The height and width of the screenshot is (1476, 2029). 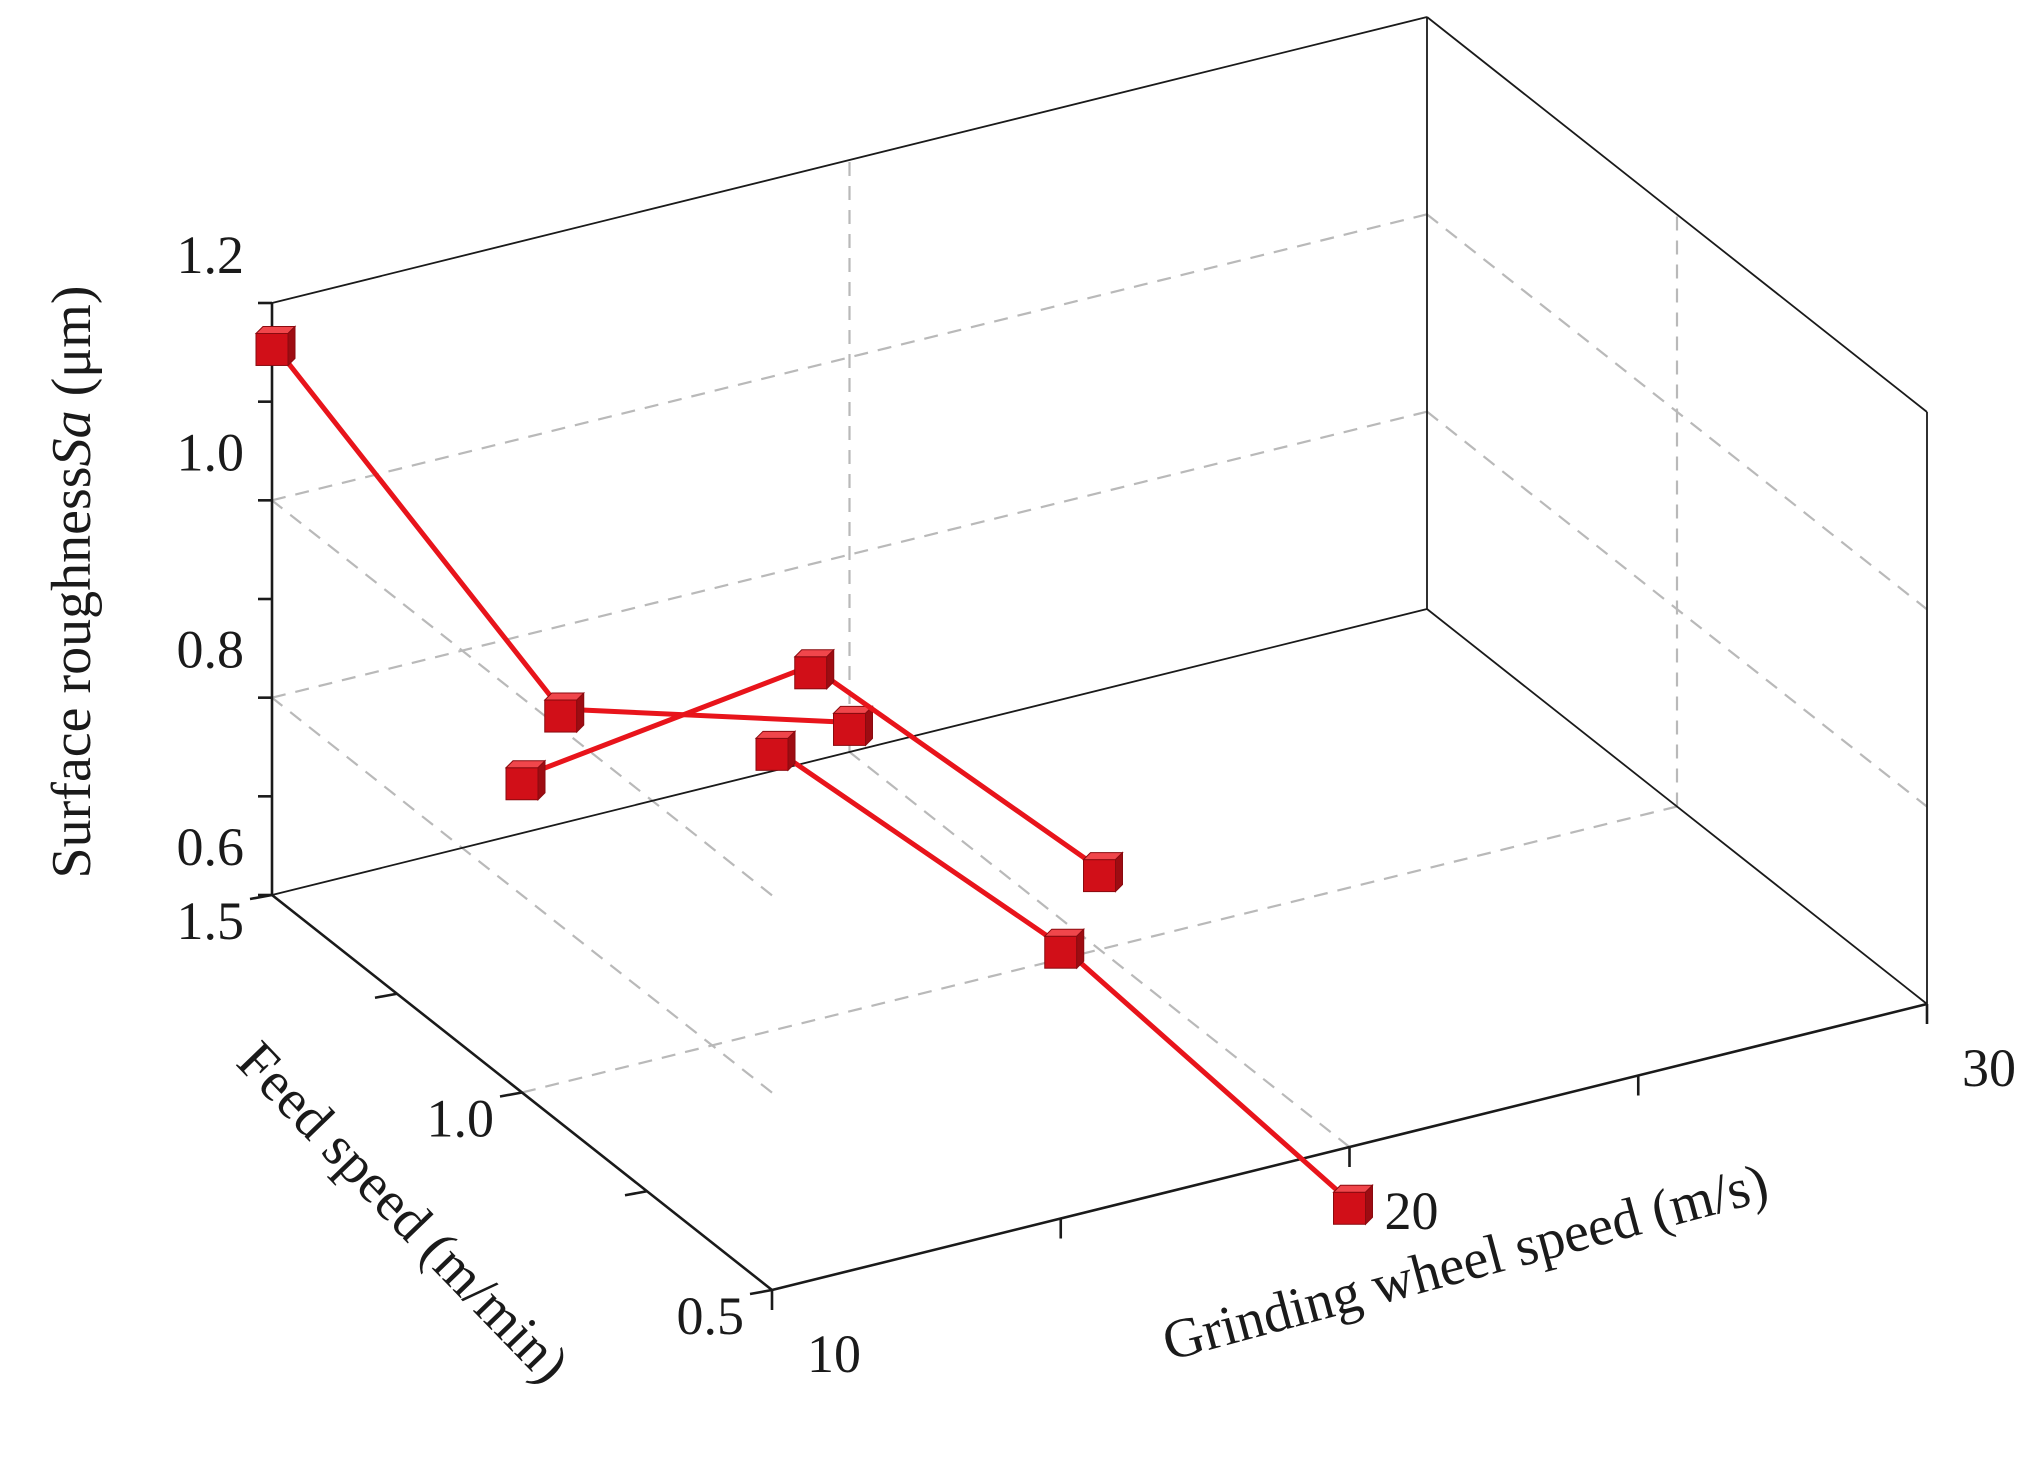 I want to click on z-axis-title: Surface roughnessSa (μm), so click(x=72, y=582).